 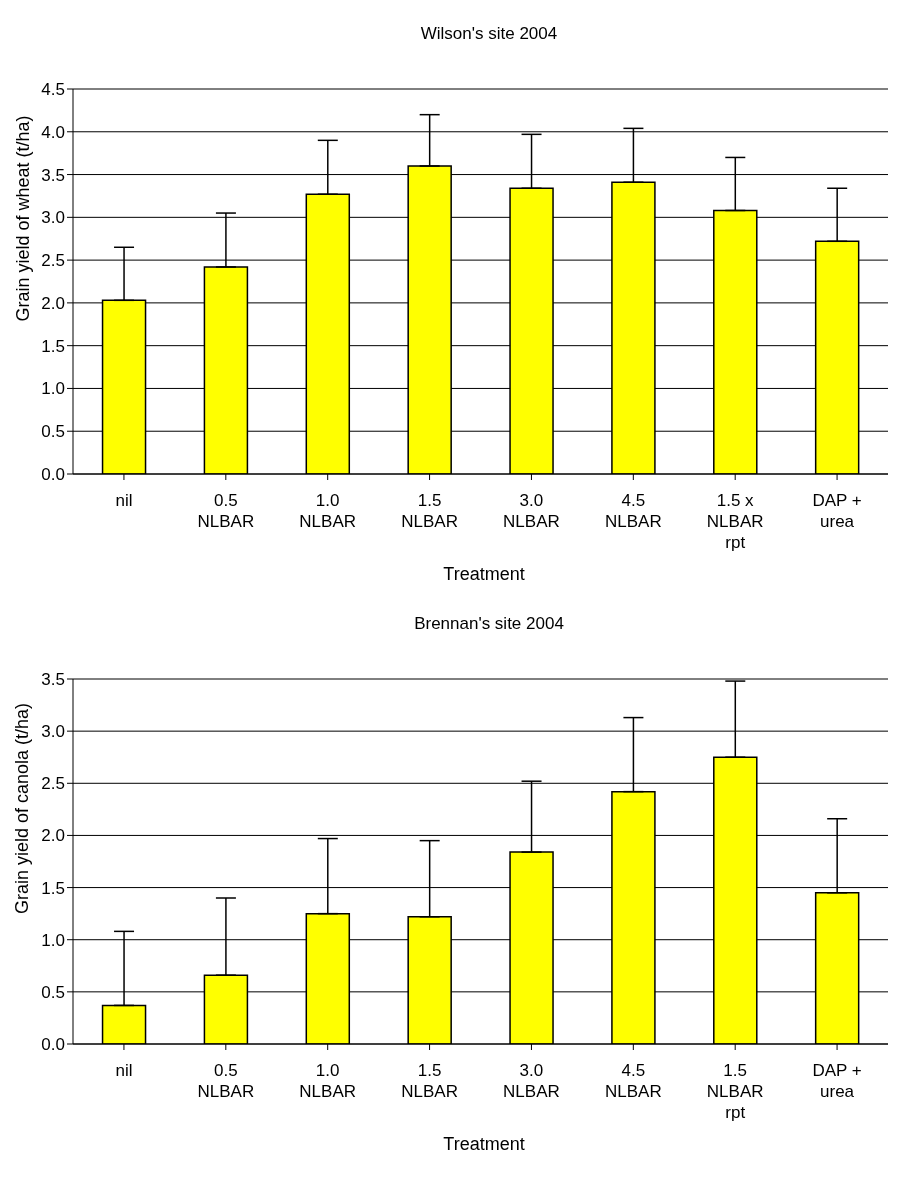 What do you see at coordinates (53, 132) in the screenshot?
I see `y-tick-label: 4.0` at bounding box center [53, 132].